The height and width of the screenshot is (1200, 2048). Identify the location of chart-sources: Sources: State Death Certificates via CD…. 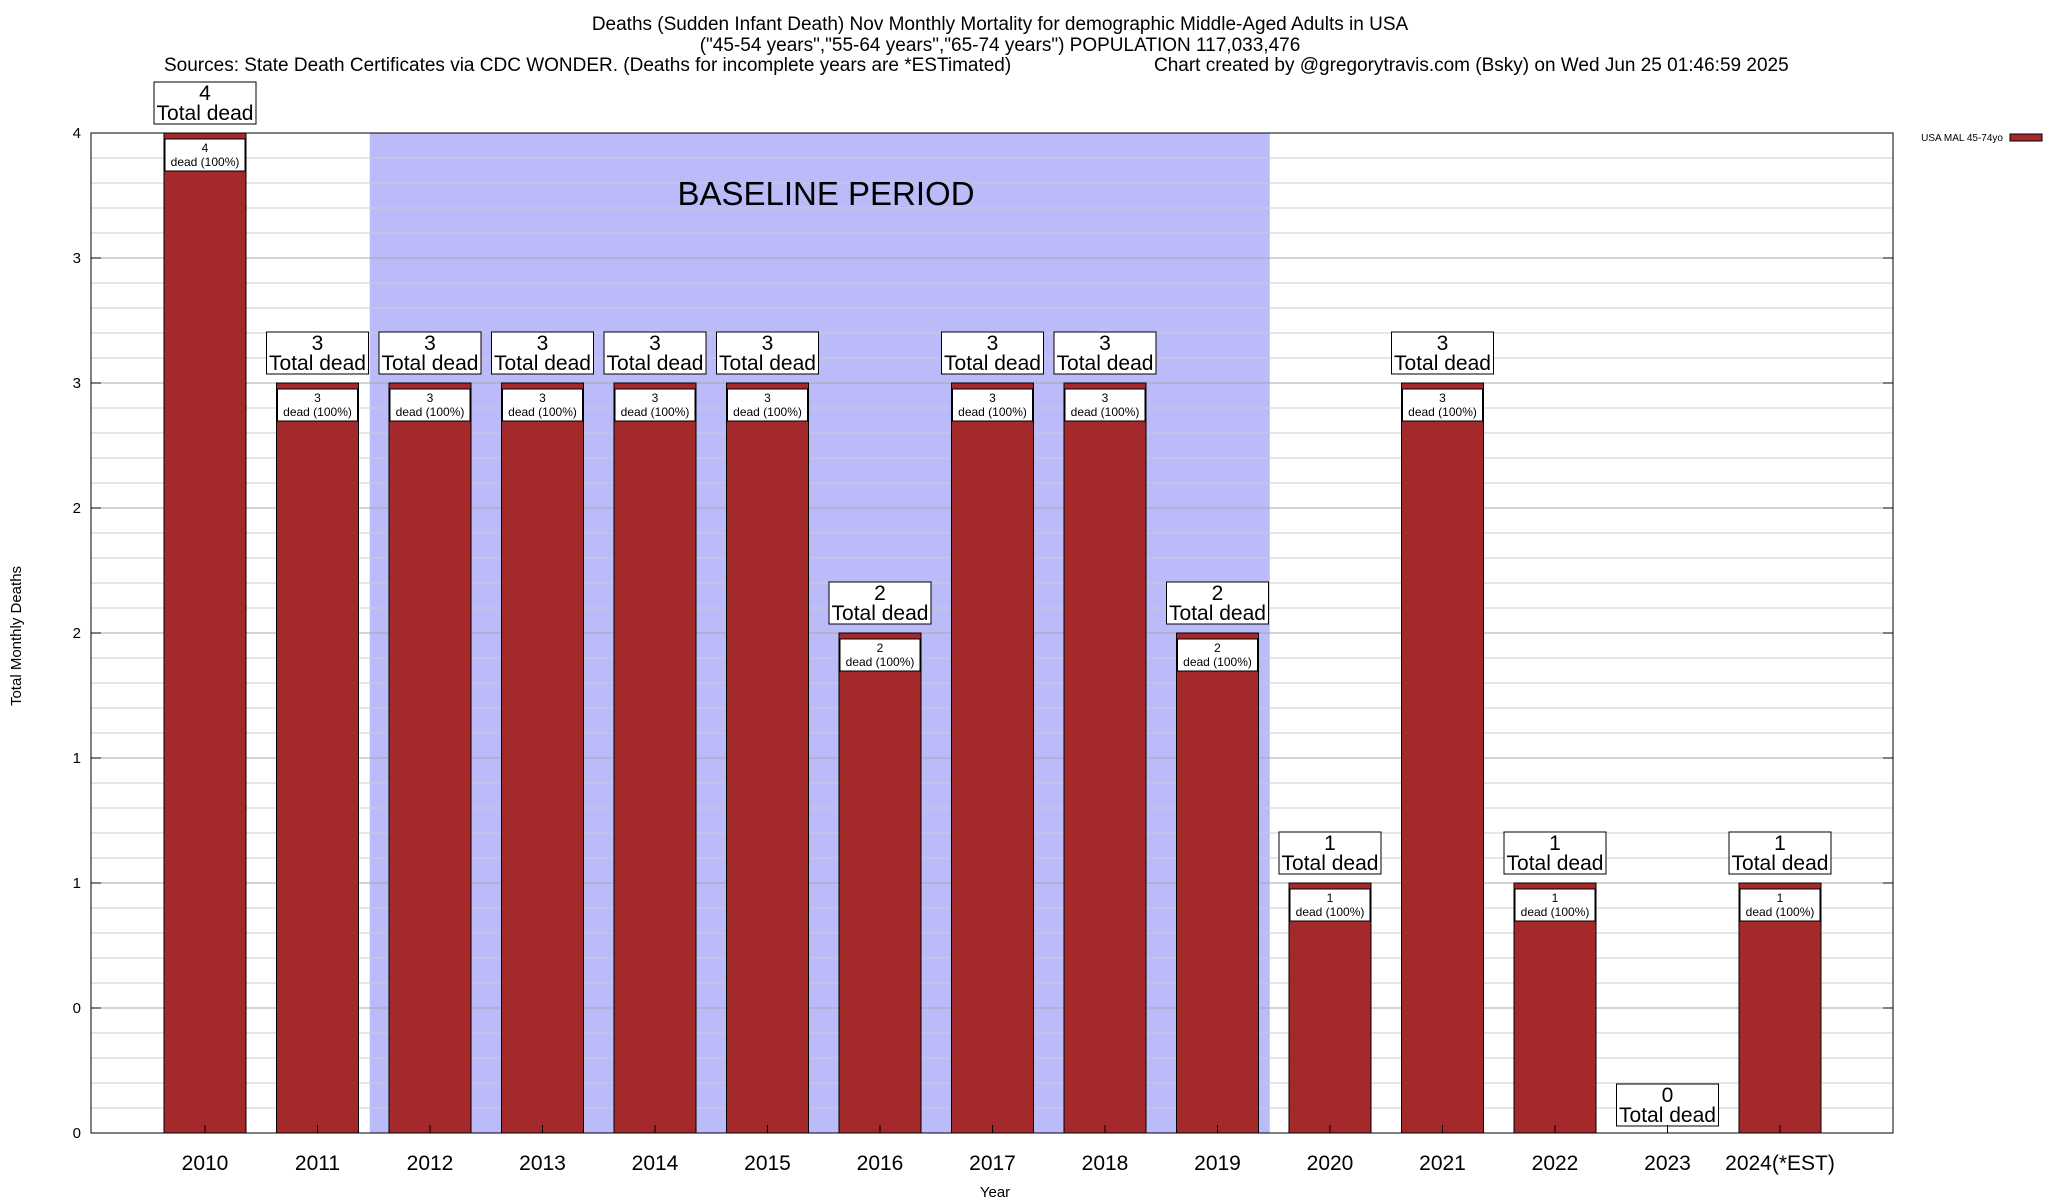
(587, 65).